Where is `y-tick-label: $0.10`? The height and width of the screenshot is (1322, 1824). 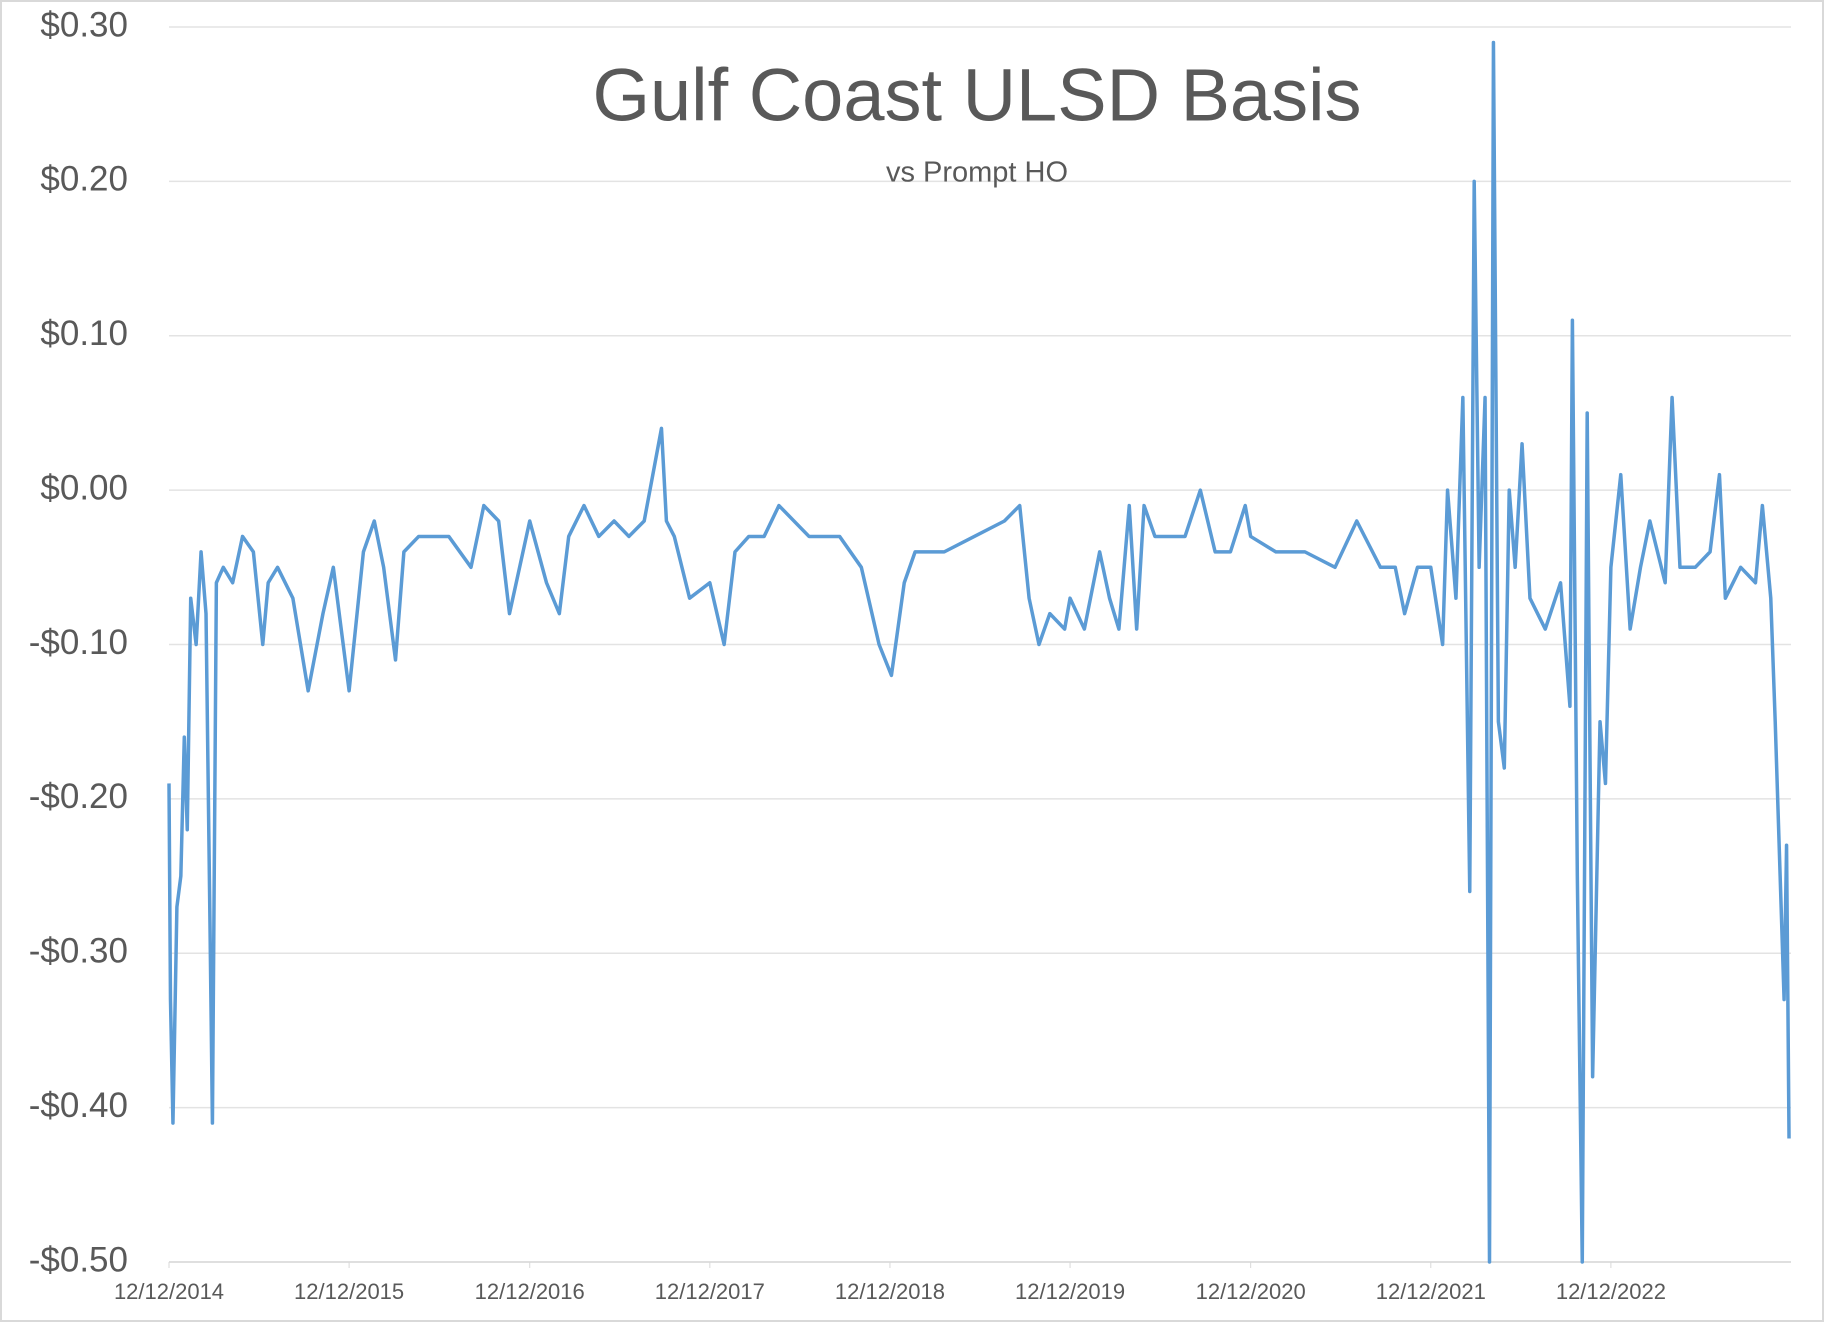 y-tick-label: $0.10 is located at coordinates (84, 333).